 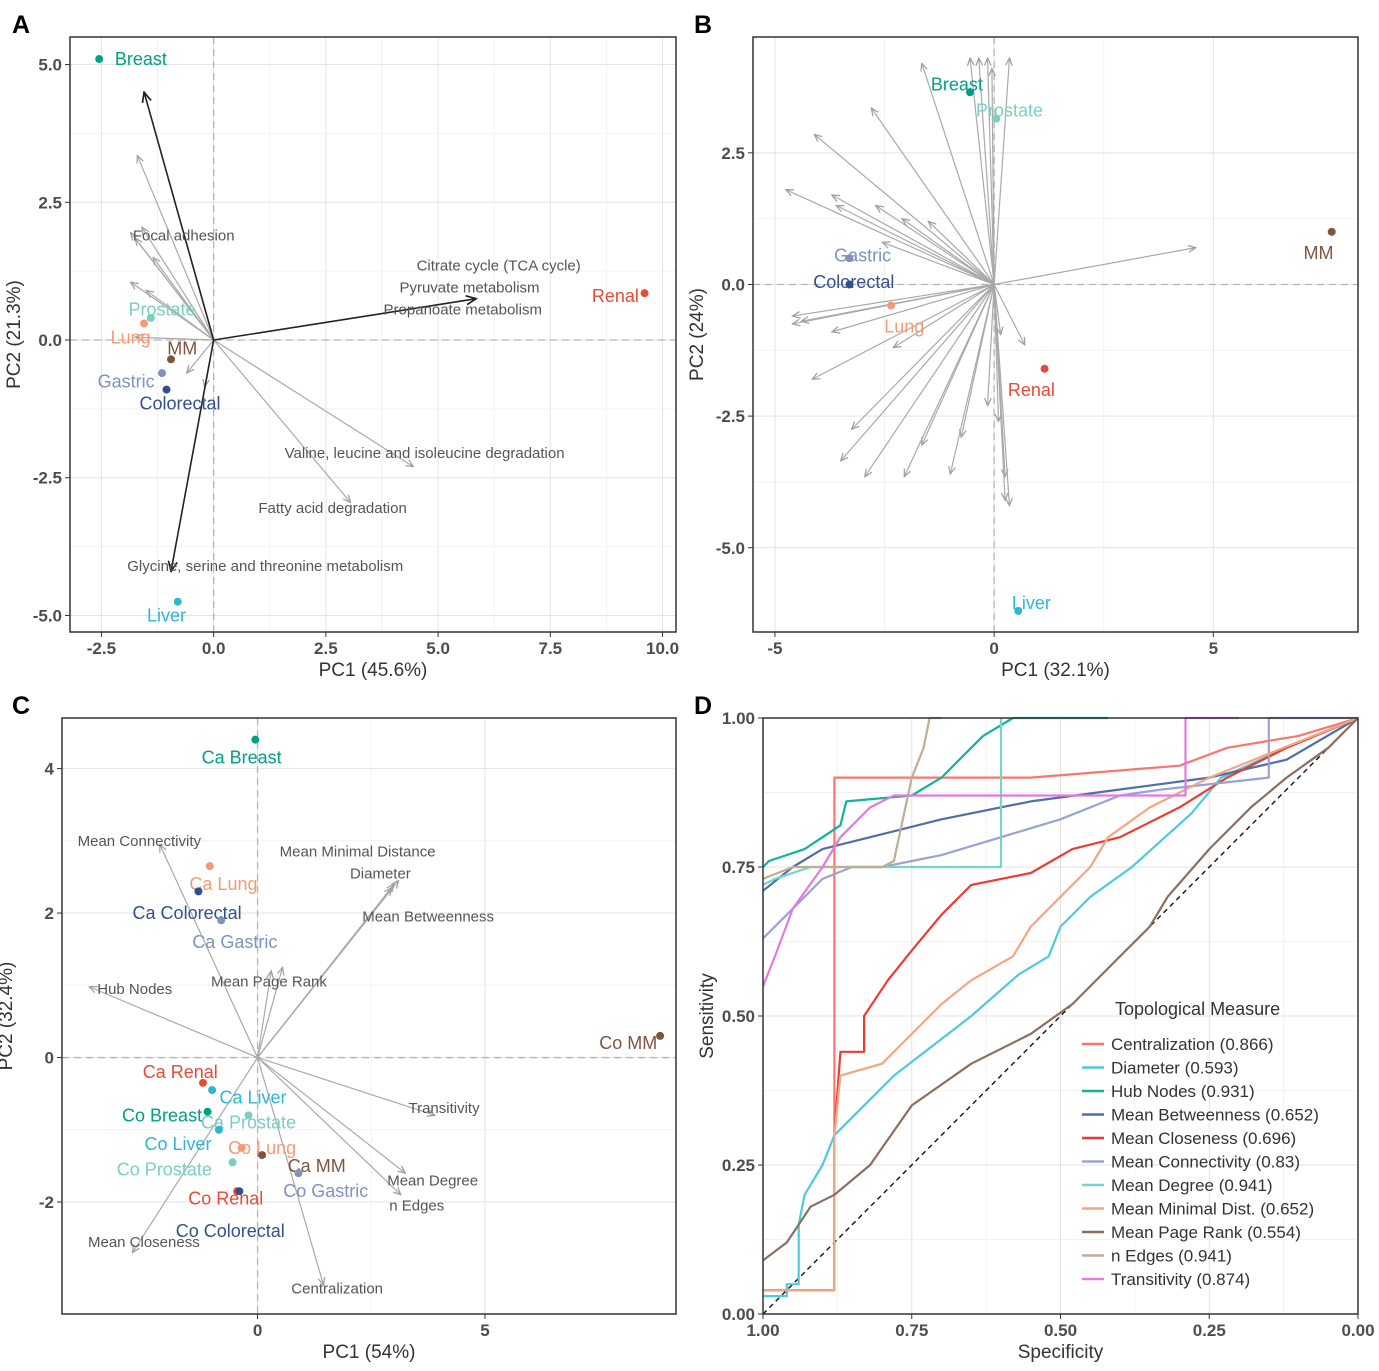 What do you see at coordinates (957, 84) in the screenshot?
I see `point-label: Breast` at bounding box center [957, 84].